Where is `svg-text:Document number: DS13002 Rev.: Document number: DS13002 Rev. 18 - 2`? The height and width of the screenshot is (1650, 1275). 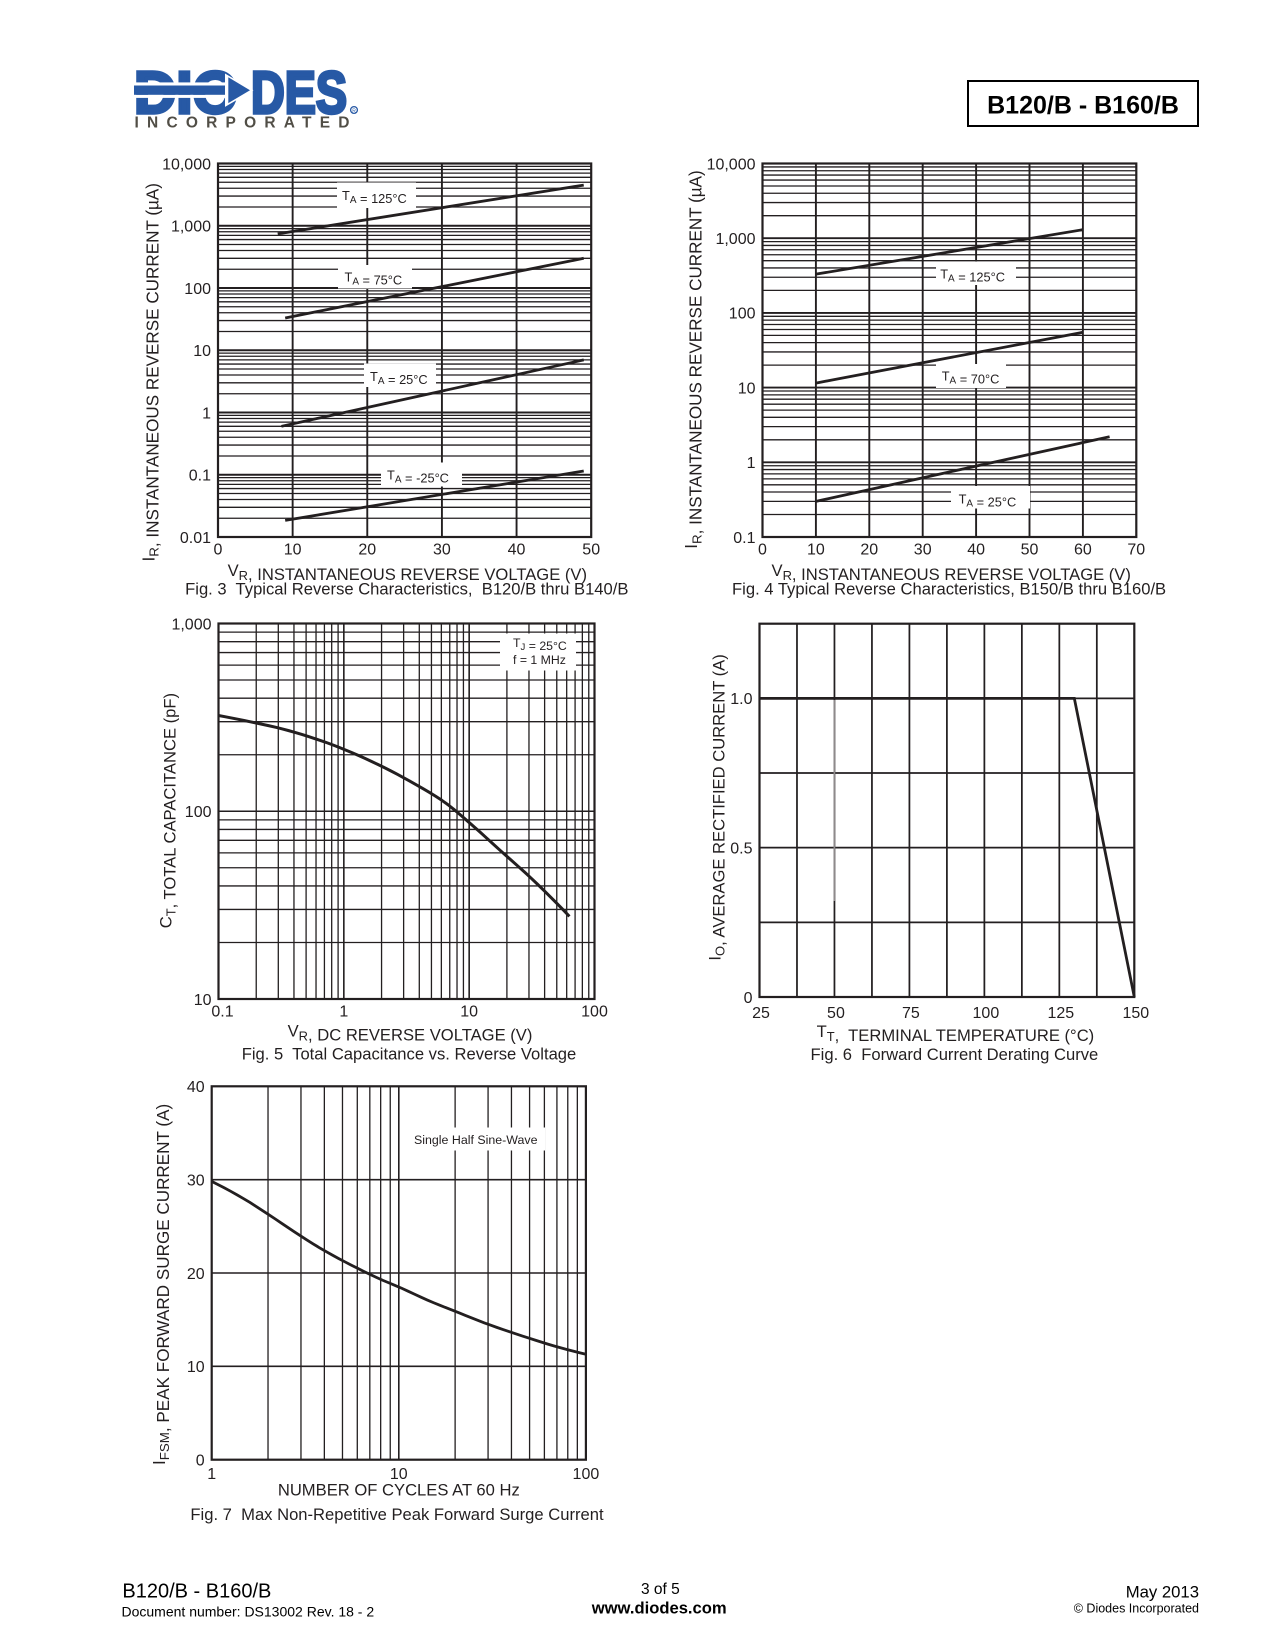 svg-text:Document number: DS13002 Rev.: Document number: DS13002 Rev. 18 - 2 is located at coordinates (248, 1612).